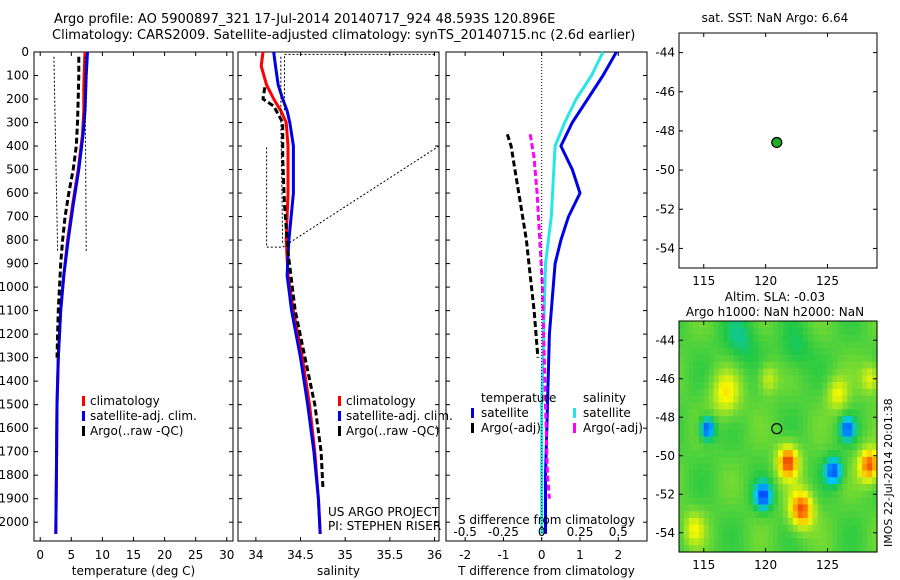 The image size is (900, 580). What do you see at coordinates (71, 555) in the screenshot?
I see `x-tick-label: 5` at bounding box center [71, 555].